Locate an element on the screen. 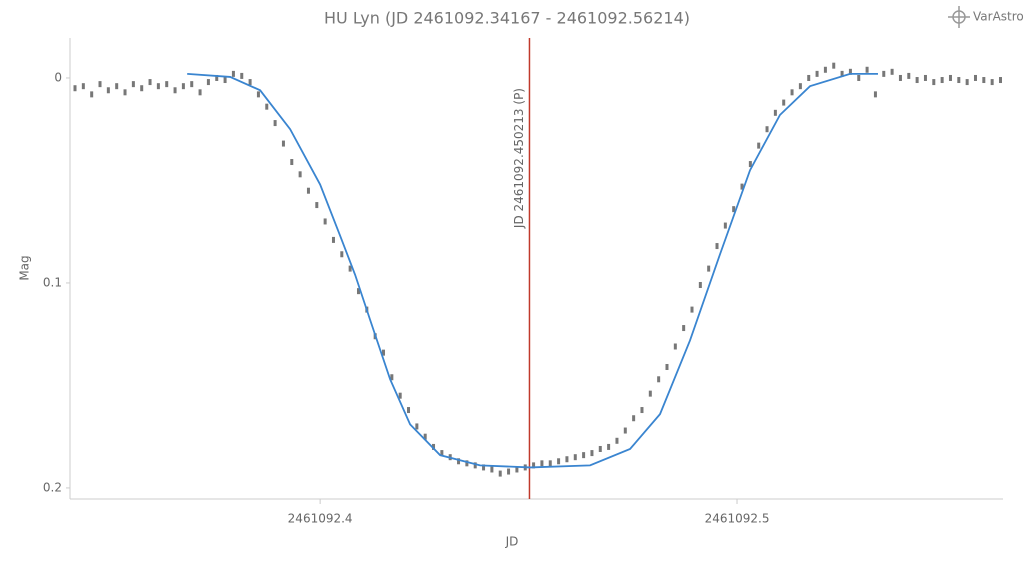  x-tick-label: 2461092.4 is located at coordinates (320, 519).